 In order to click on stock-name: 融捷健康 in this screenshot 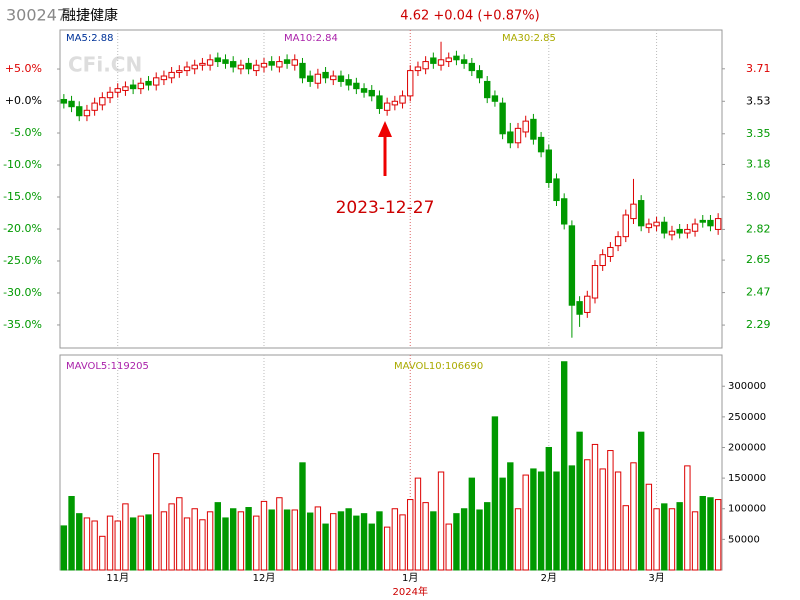, I will do `click(90, 15)`.